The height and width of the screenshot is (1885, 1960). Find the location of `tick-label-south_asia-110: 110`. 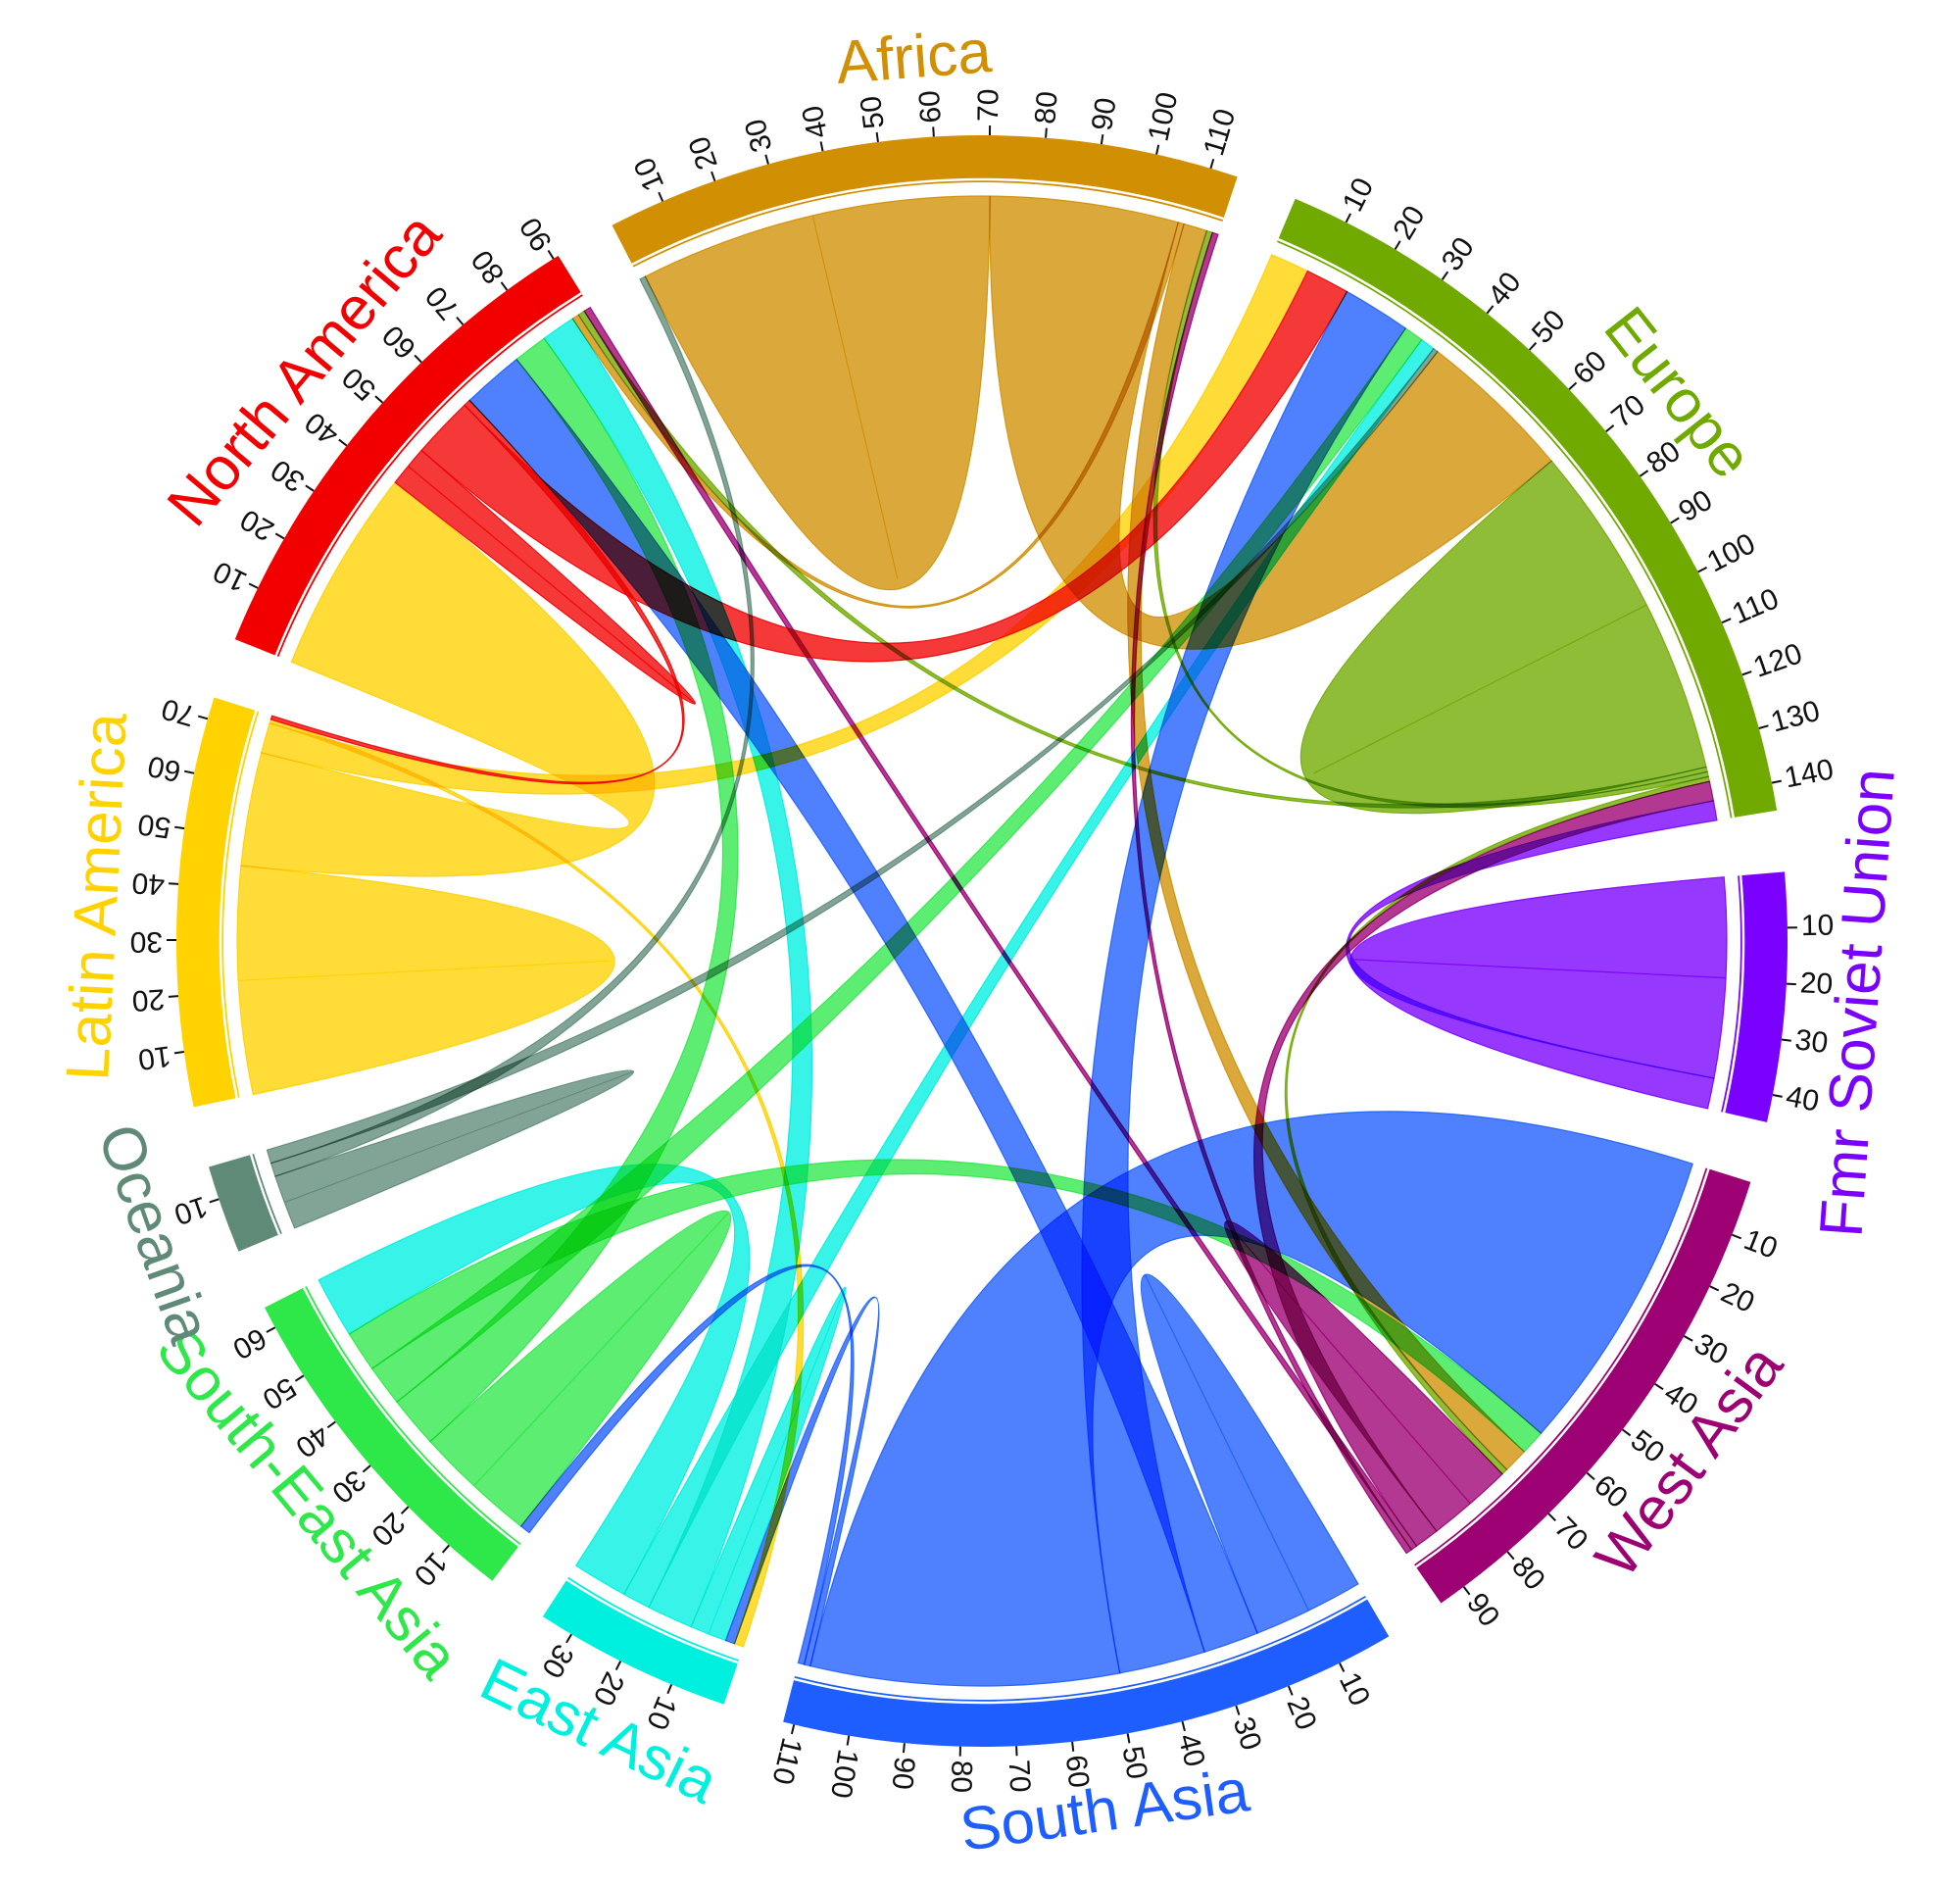

tick-label-south_asia-110: 110 is located at coordinates (786, 1760).